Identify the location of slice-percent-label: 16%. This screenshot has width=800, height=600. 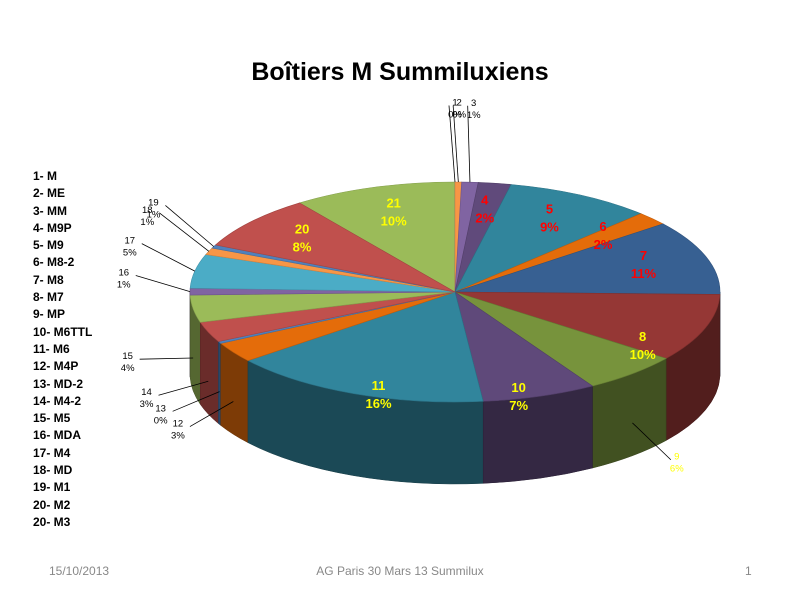
(378, 403).